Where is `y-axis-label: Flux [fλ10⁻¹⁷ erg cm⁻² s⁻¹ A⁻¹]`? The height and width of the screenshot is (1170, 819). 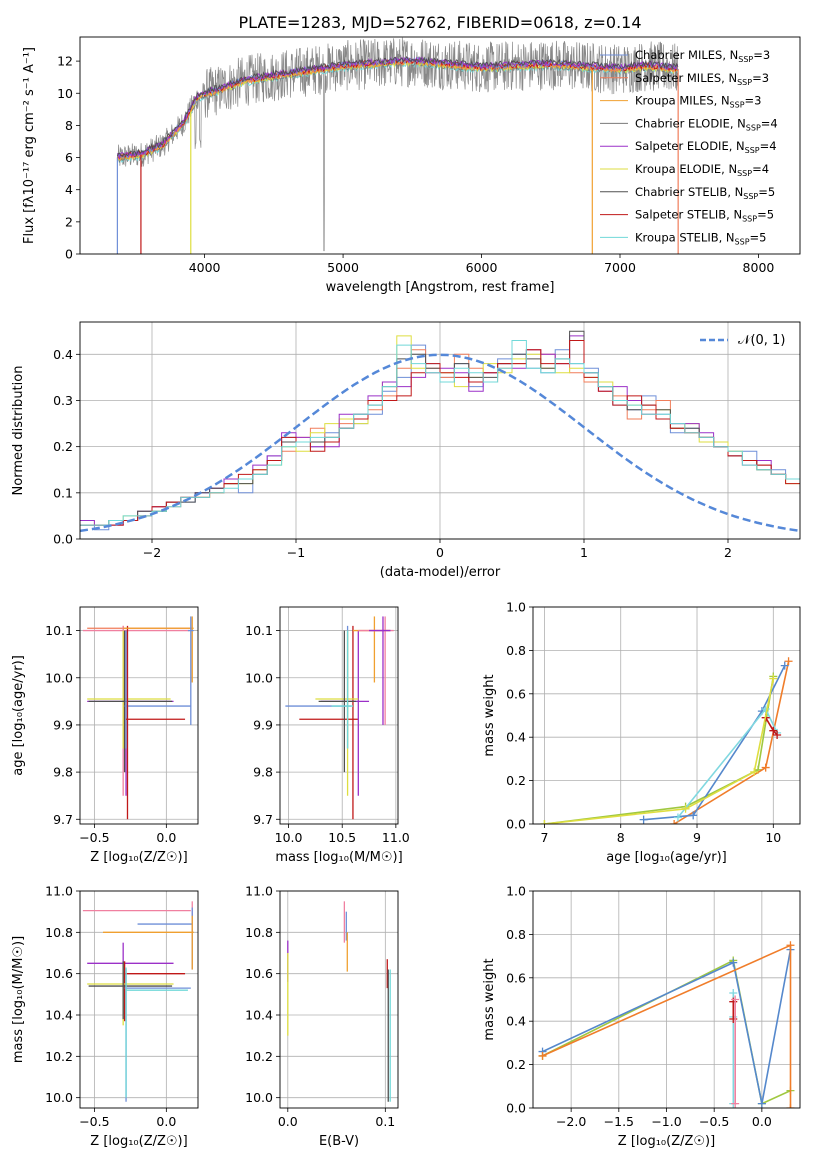 y-axis-label: Flux [fλ10⁻¹⁷ erg cm⁻² s⁻¹ A⁻¹] is located at coordinates (29, 145).